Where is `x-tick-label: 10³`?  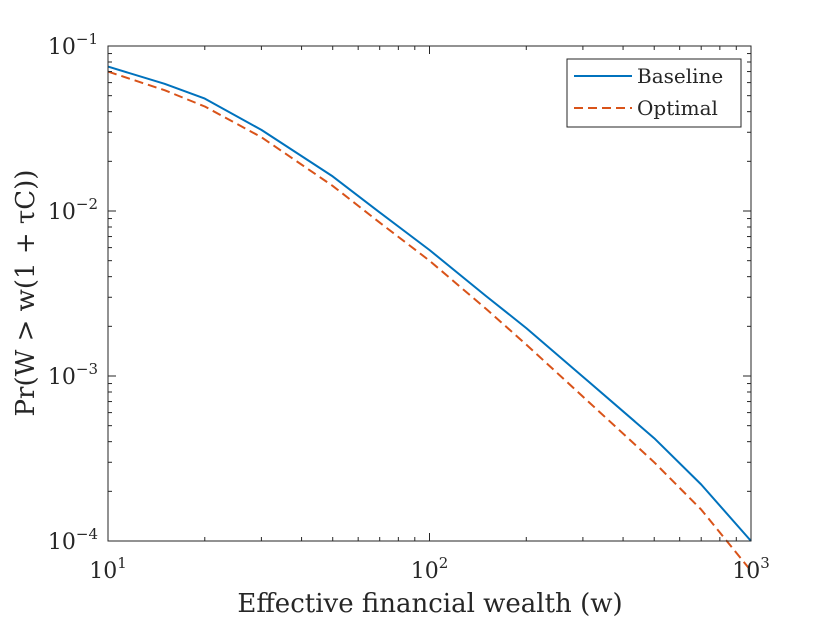
x-tick-label: 10³ is located at coordinates (751, 569).